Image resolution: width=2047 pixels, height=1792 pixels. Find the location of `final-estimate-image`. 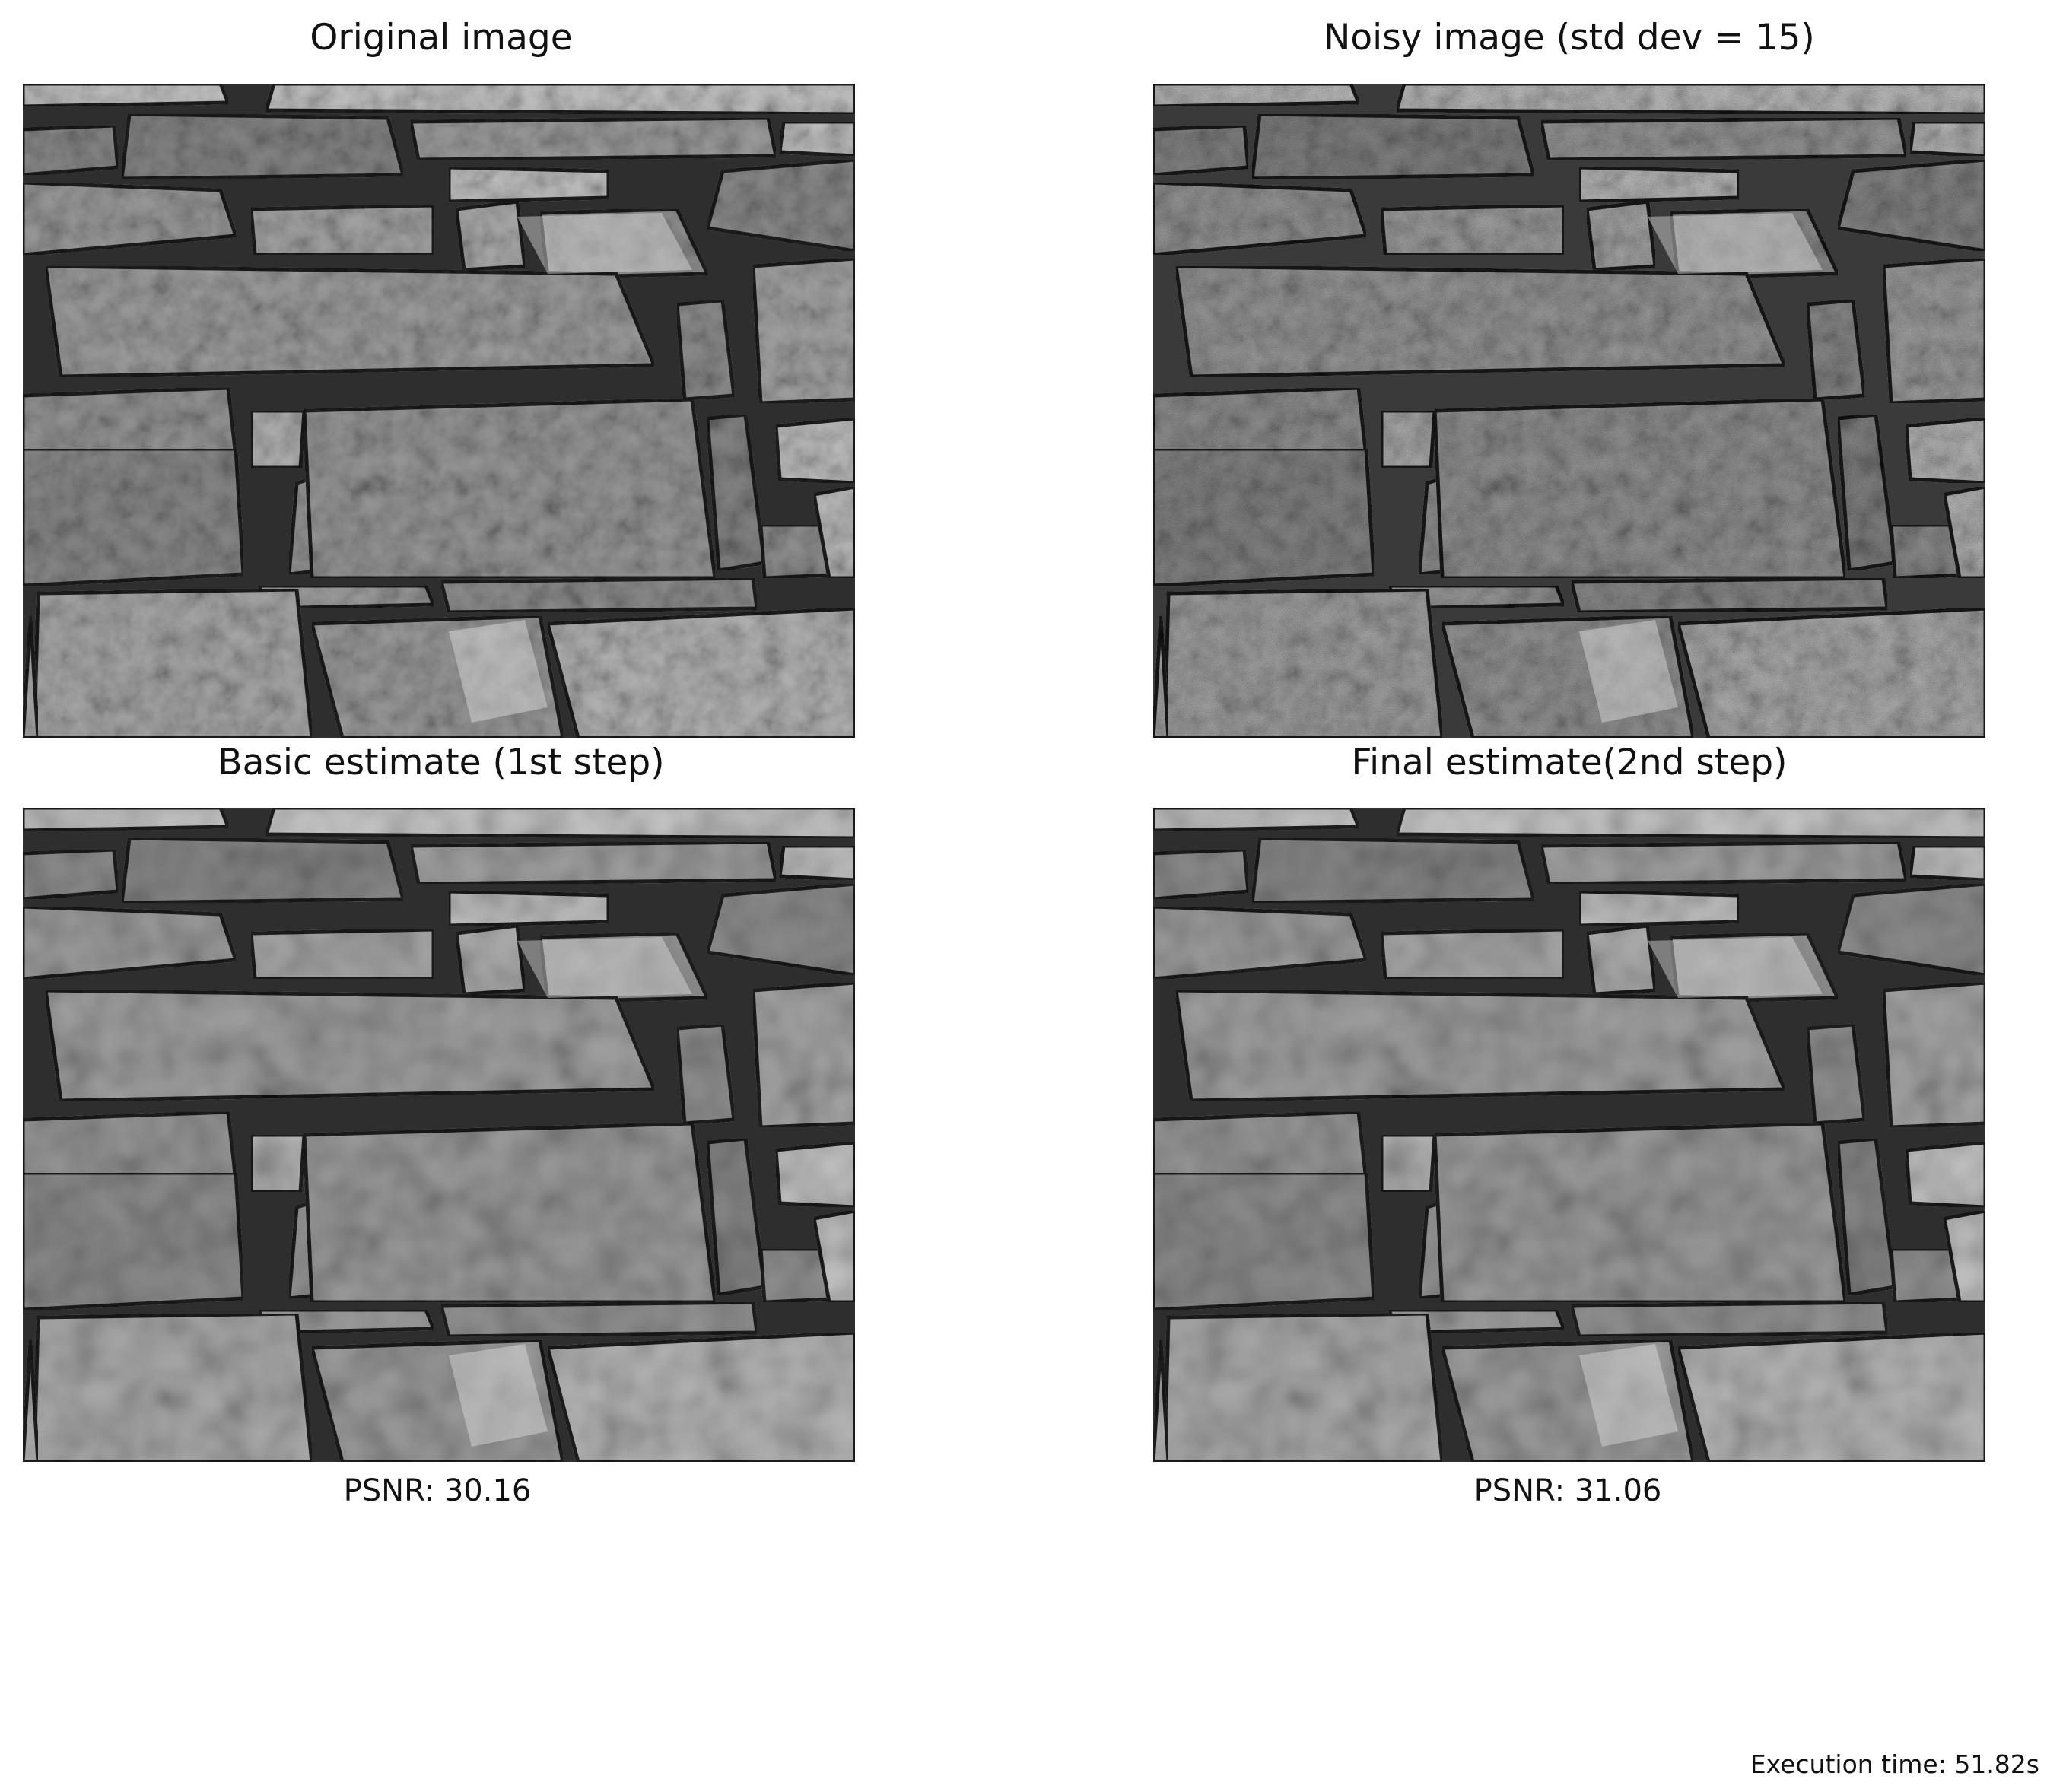

final-estimate-image is located at coordinates (1569, 1135).